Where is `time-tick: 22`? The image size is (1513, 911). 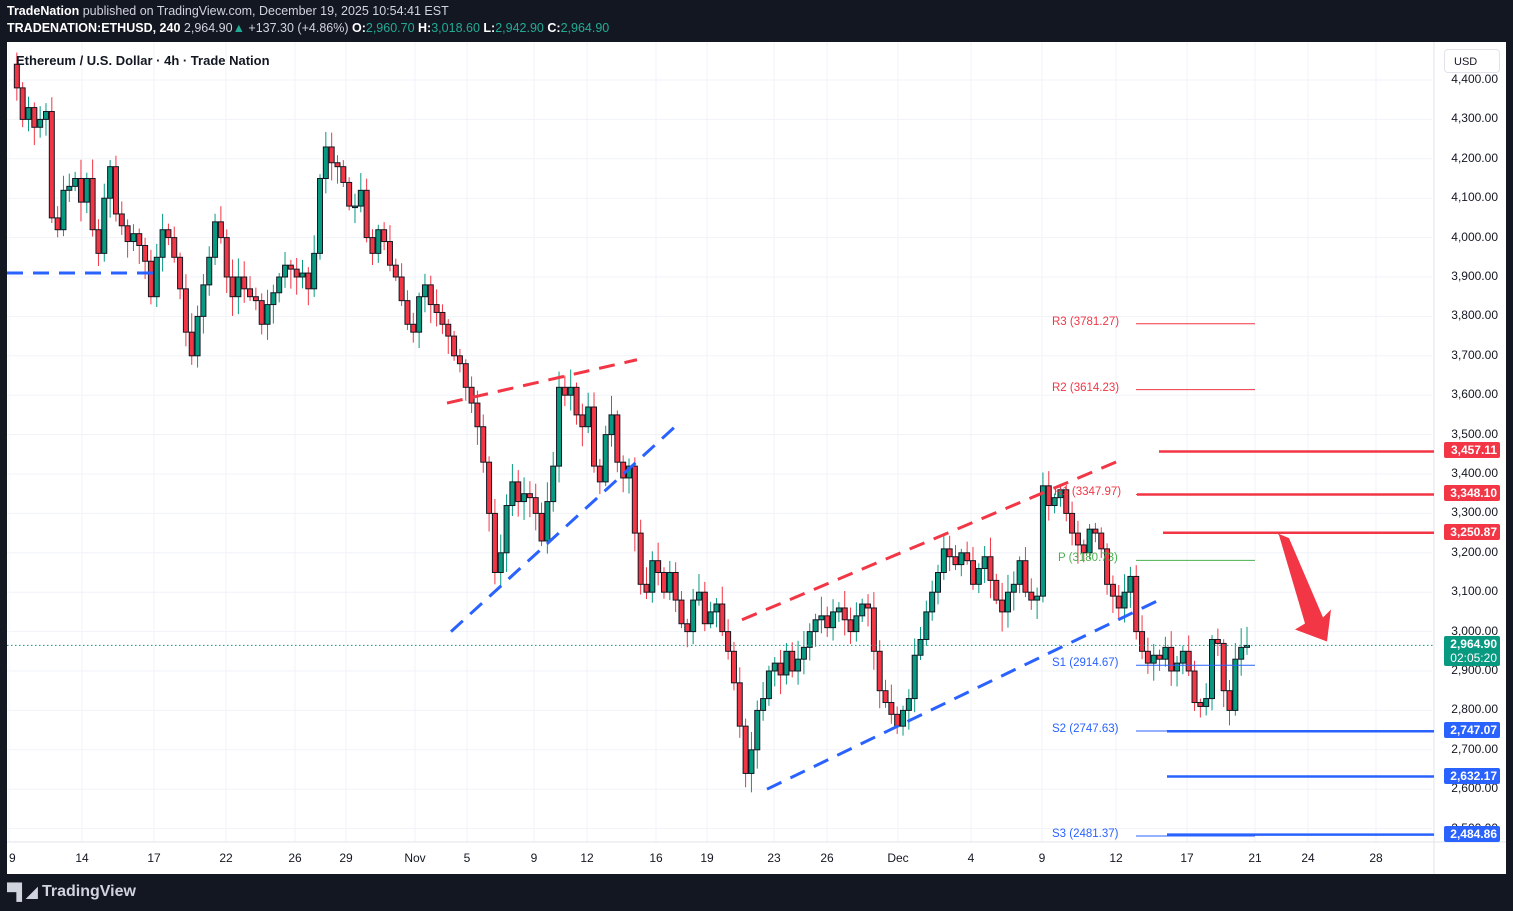 time-tick: 22 is located at coordinates (226, 858).